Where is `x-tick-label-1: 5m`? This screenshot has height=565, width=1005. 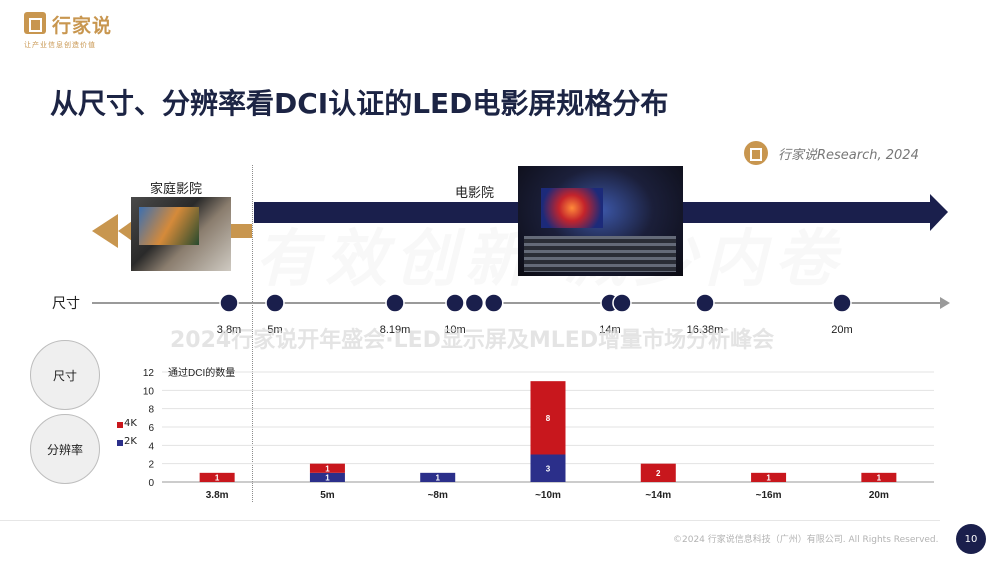 x-tick-label-1: 5m is located at coordinates (327, 495).